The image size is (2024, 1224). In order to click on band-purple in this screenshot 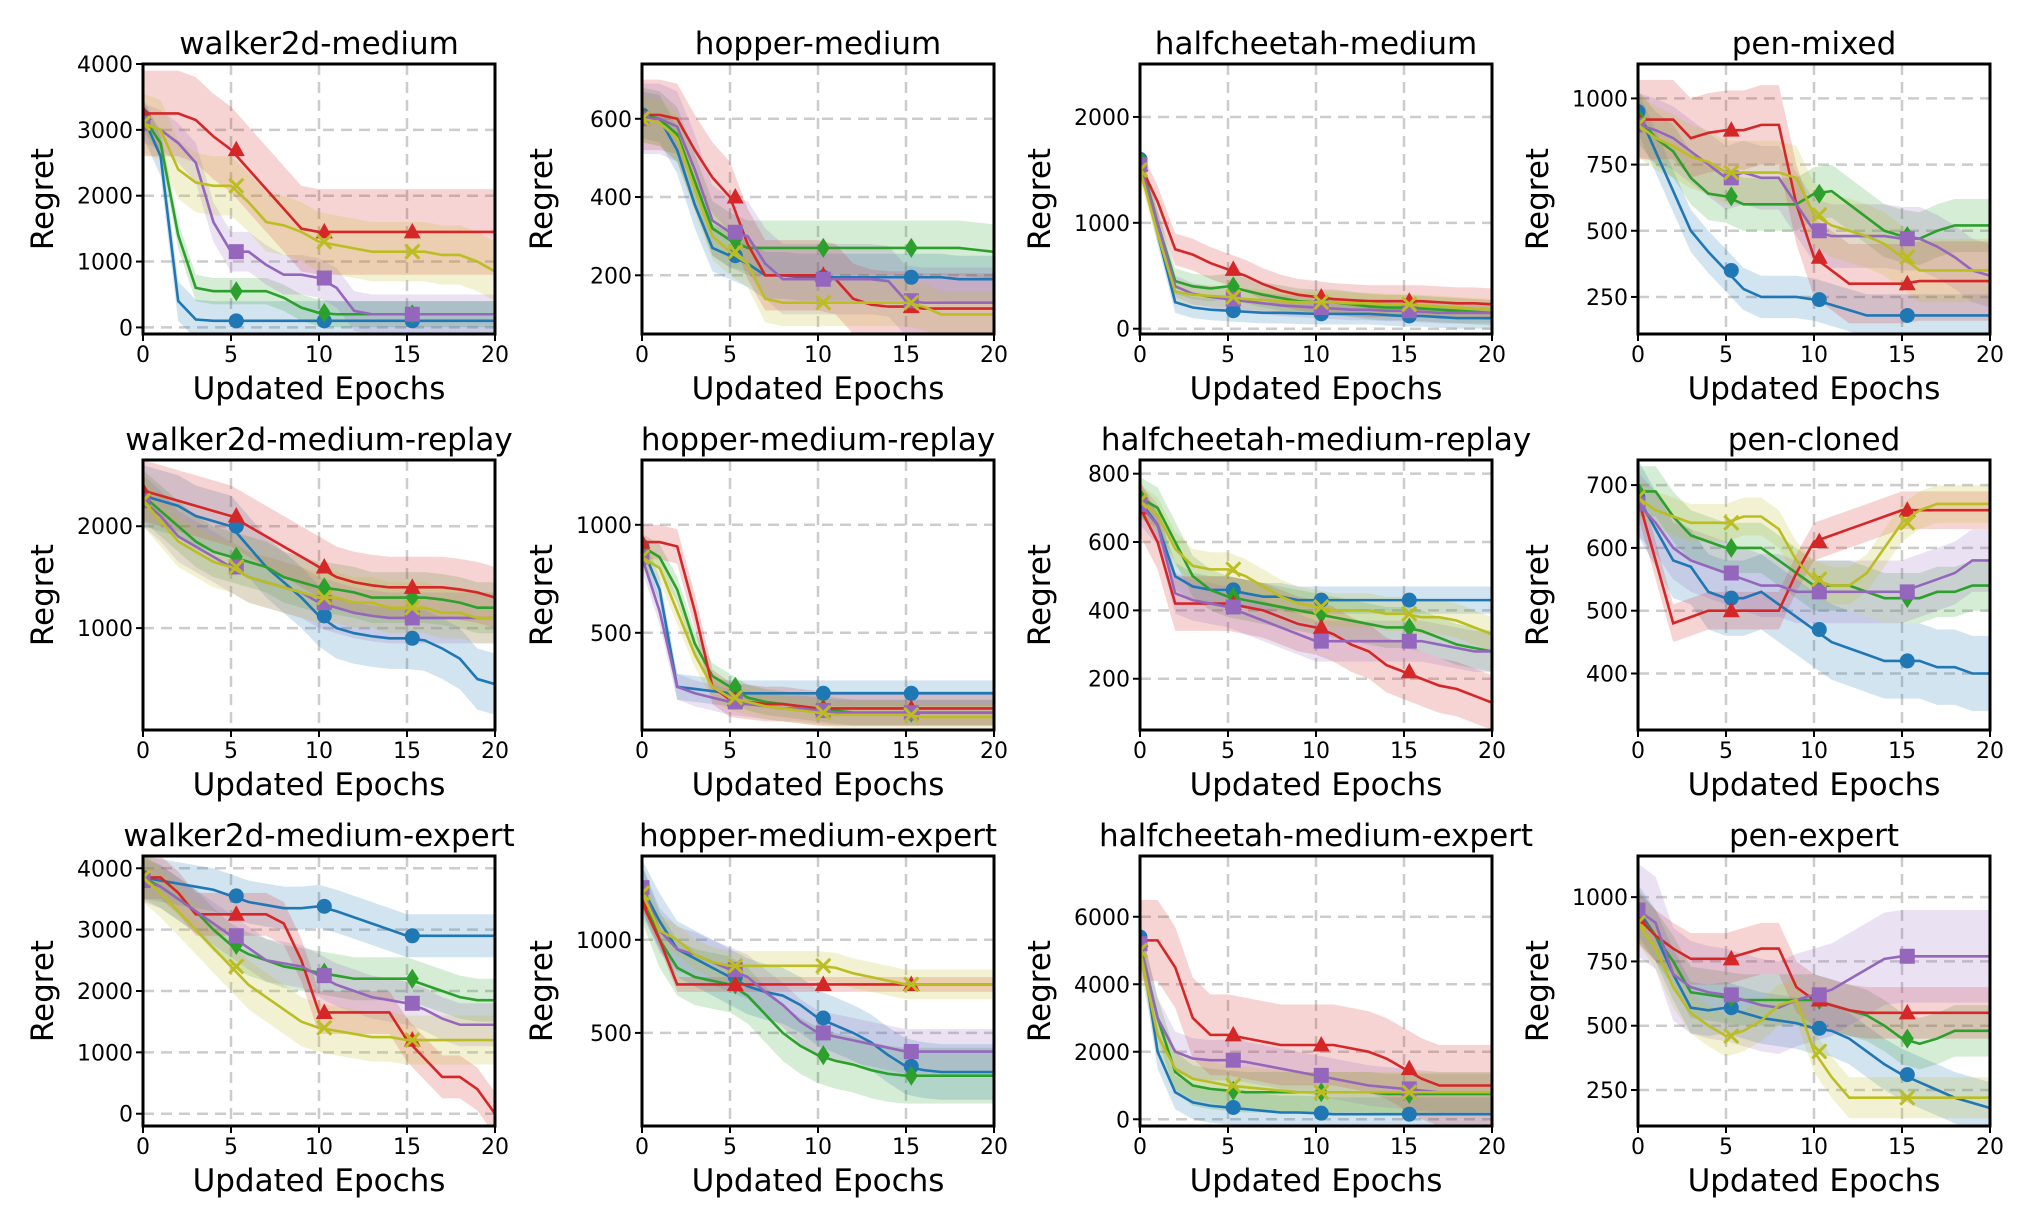, I will do `click(818, 208)`.